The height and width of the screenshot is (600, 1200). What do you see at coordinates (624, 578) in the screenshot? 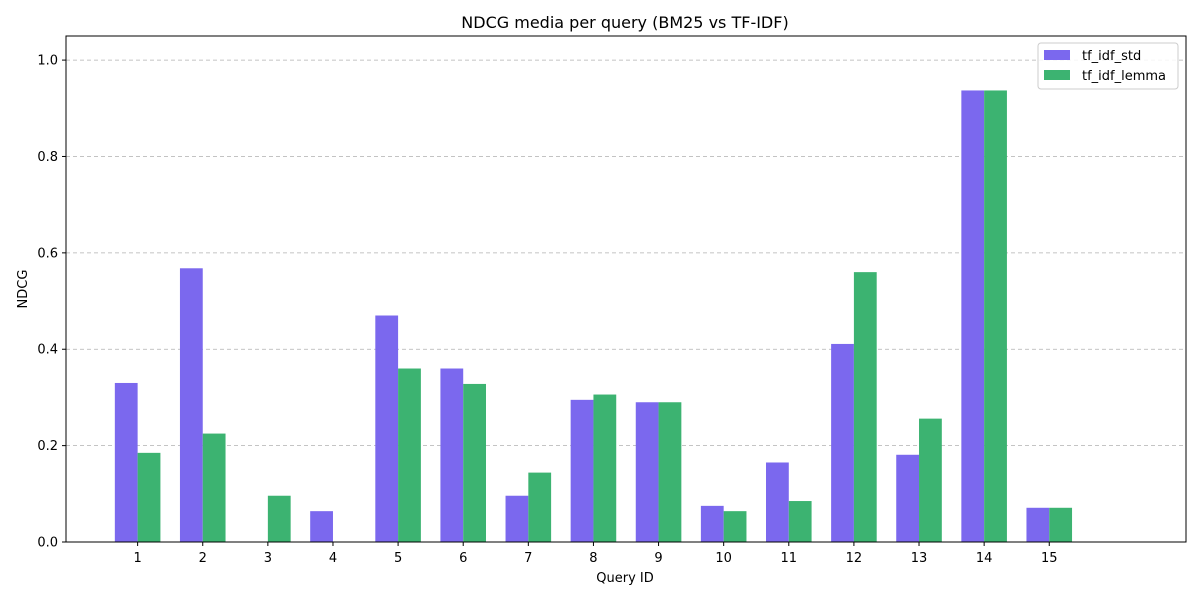
I see `x-axis-title: Query ID` at bounding box center [624, 578].